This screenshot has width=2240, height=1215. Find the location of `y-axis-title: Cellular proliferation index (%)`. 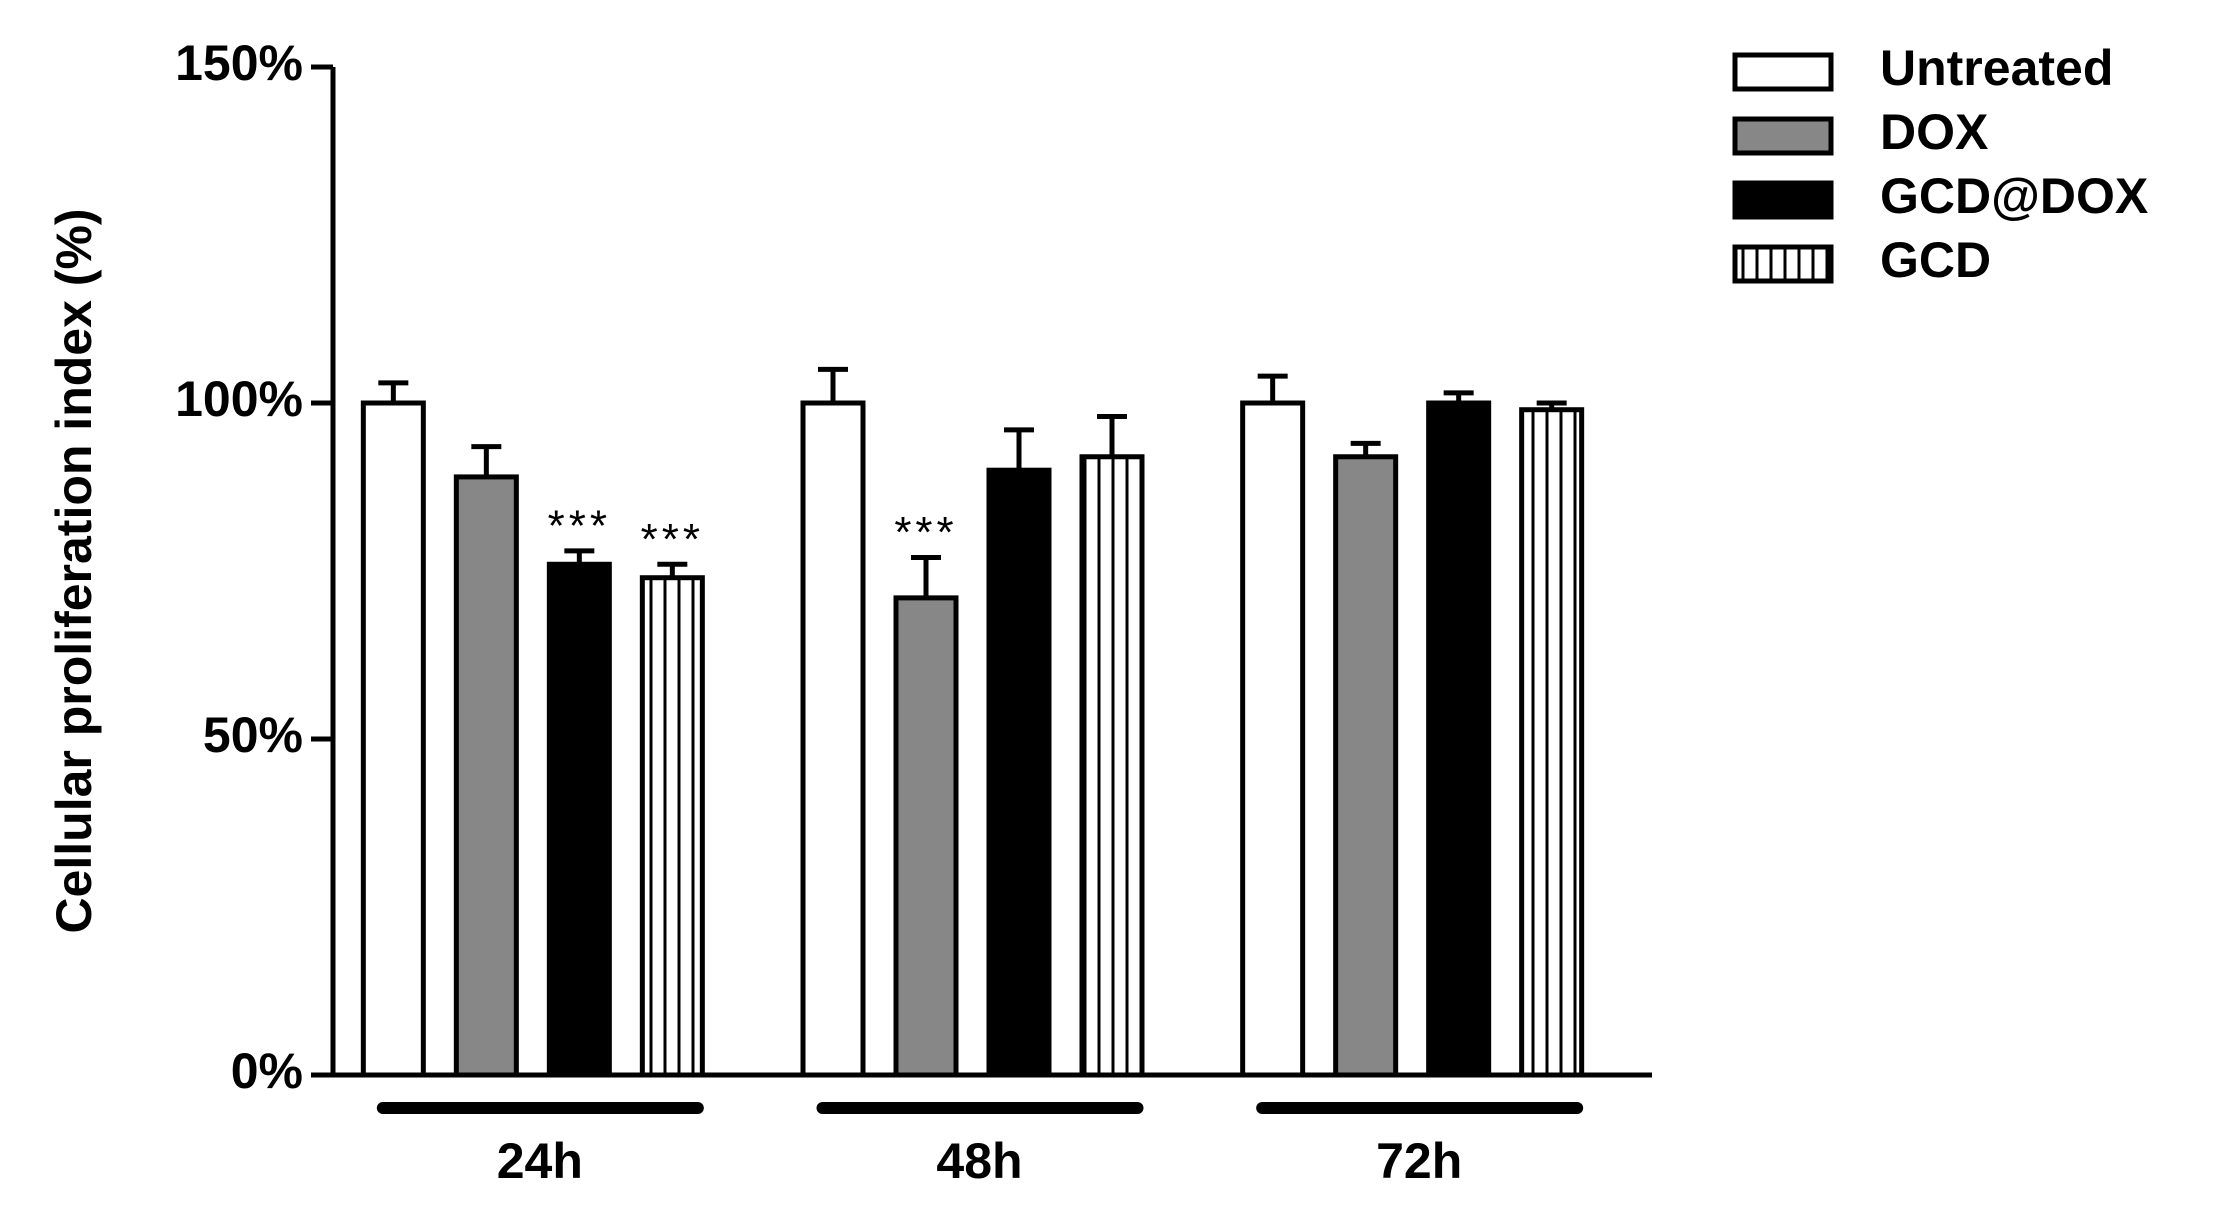

y-axis-title: Cellular proliferation index (%) is located at coordinates (74, 570).